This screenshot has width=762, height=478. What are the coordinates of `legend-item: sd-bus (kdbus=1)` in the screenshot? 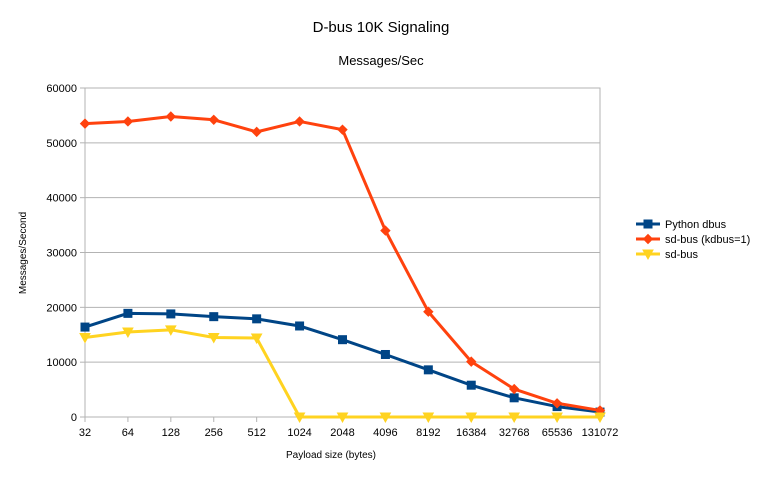 It's located at (693, 239).